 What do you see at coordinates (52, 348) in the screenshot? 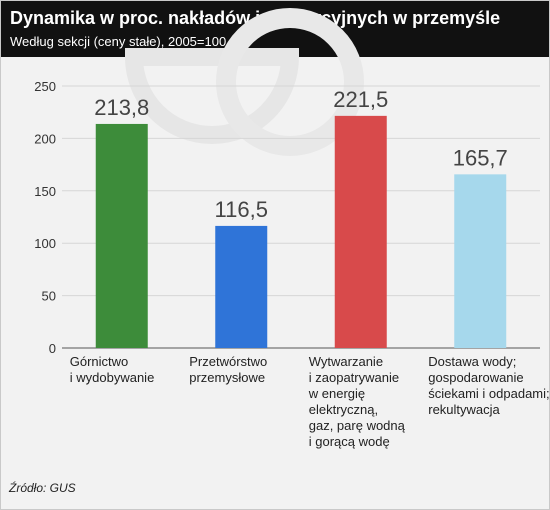
I see `y-tick-label: 0` at bounding box center [52, 348].